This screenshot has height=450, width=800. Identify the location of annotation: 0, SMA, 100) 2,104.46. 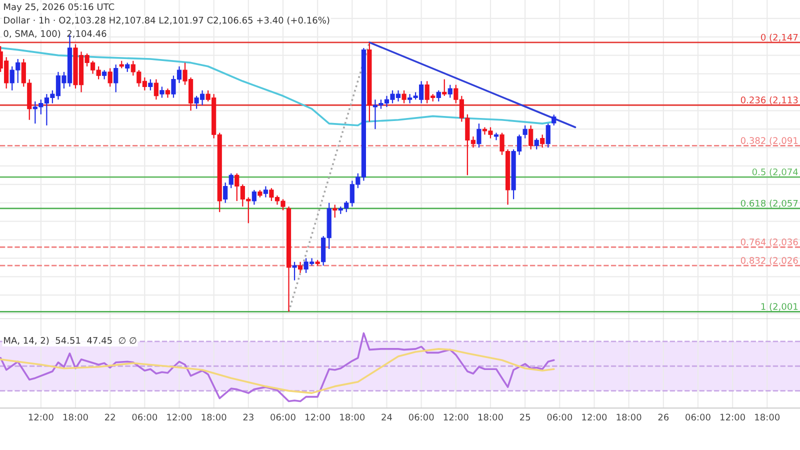
(55, 34).